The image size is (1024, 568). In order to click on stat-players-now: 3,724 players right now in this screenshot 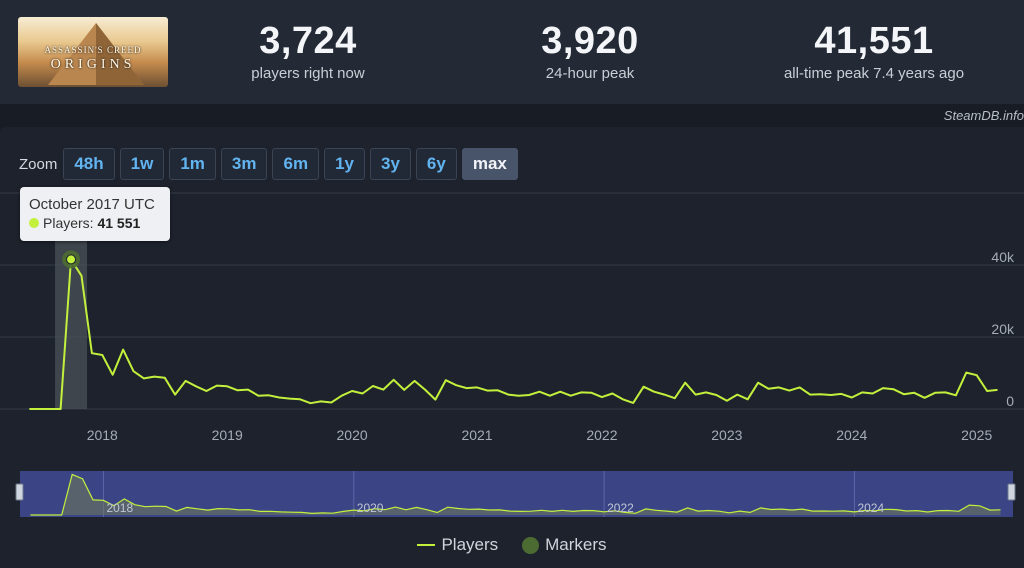, I will do `click(308, 52)`.